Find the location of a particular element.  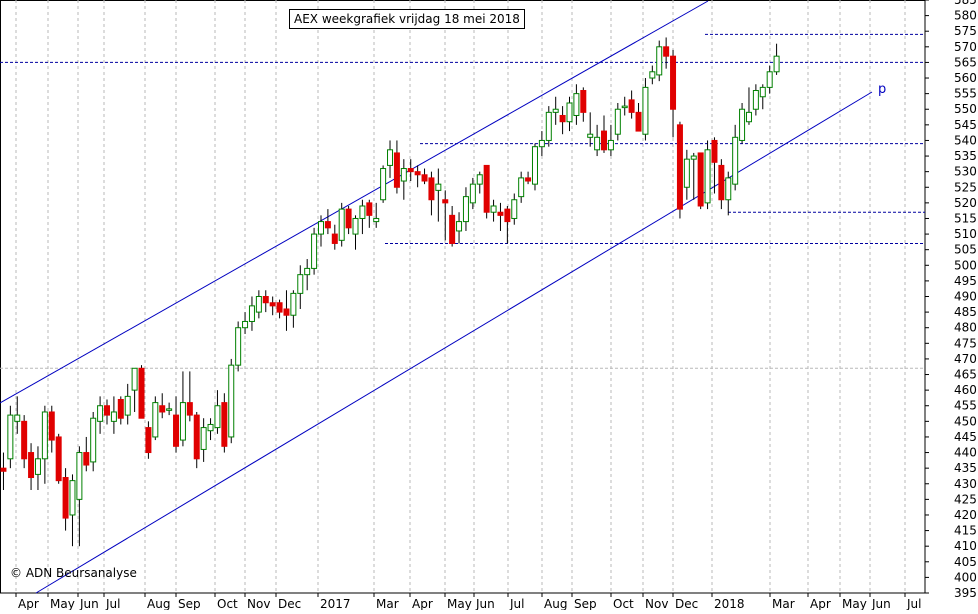

y-tick-label: 435 is located at coordinates (965, 468).